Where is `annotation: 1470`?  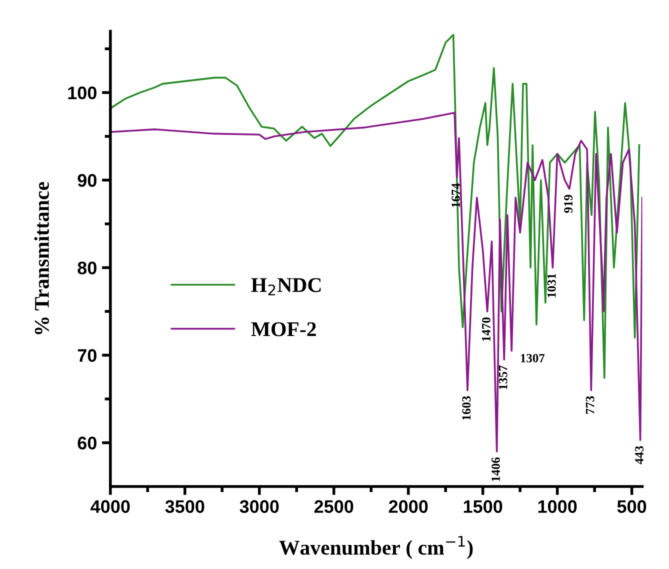 annotation: 1470 is located at coordinates (486, 329).